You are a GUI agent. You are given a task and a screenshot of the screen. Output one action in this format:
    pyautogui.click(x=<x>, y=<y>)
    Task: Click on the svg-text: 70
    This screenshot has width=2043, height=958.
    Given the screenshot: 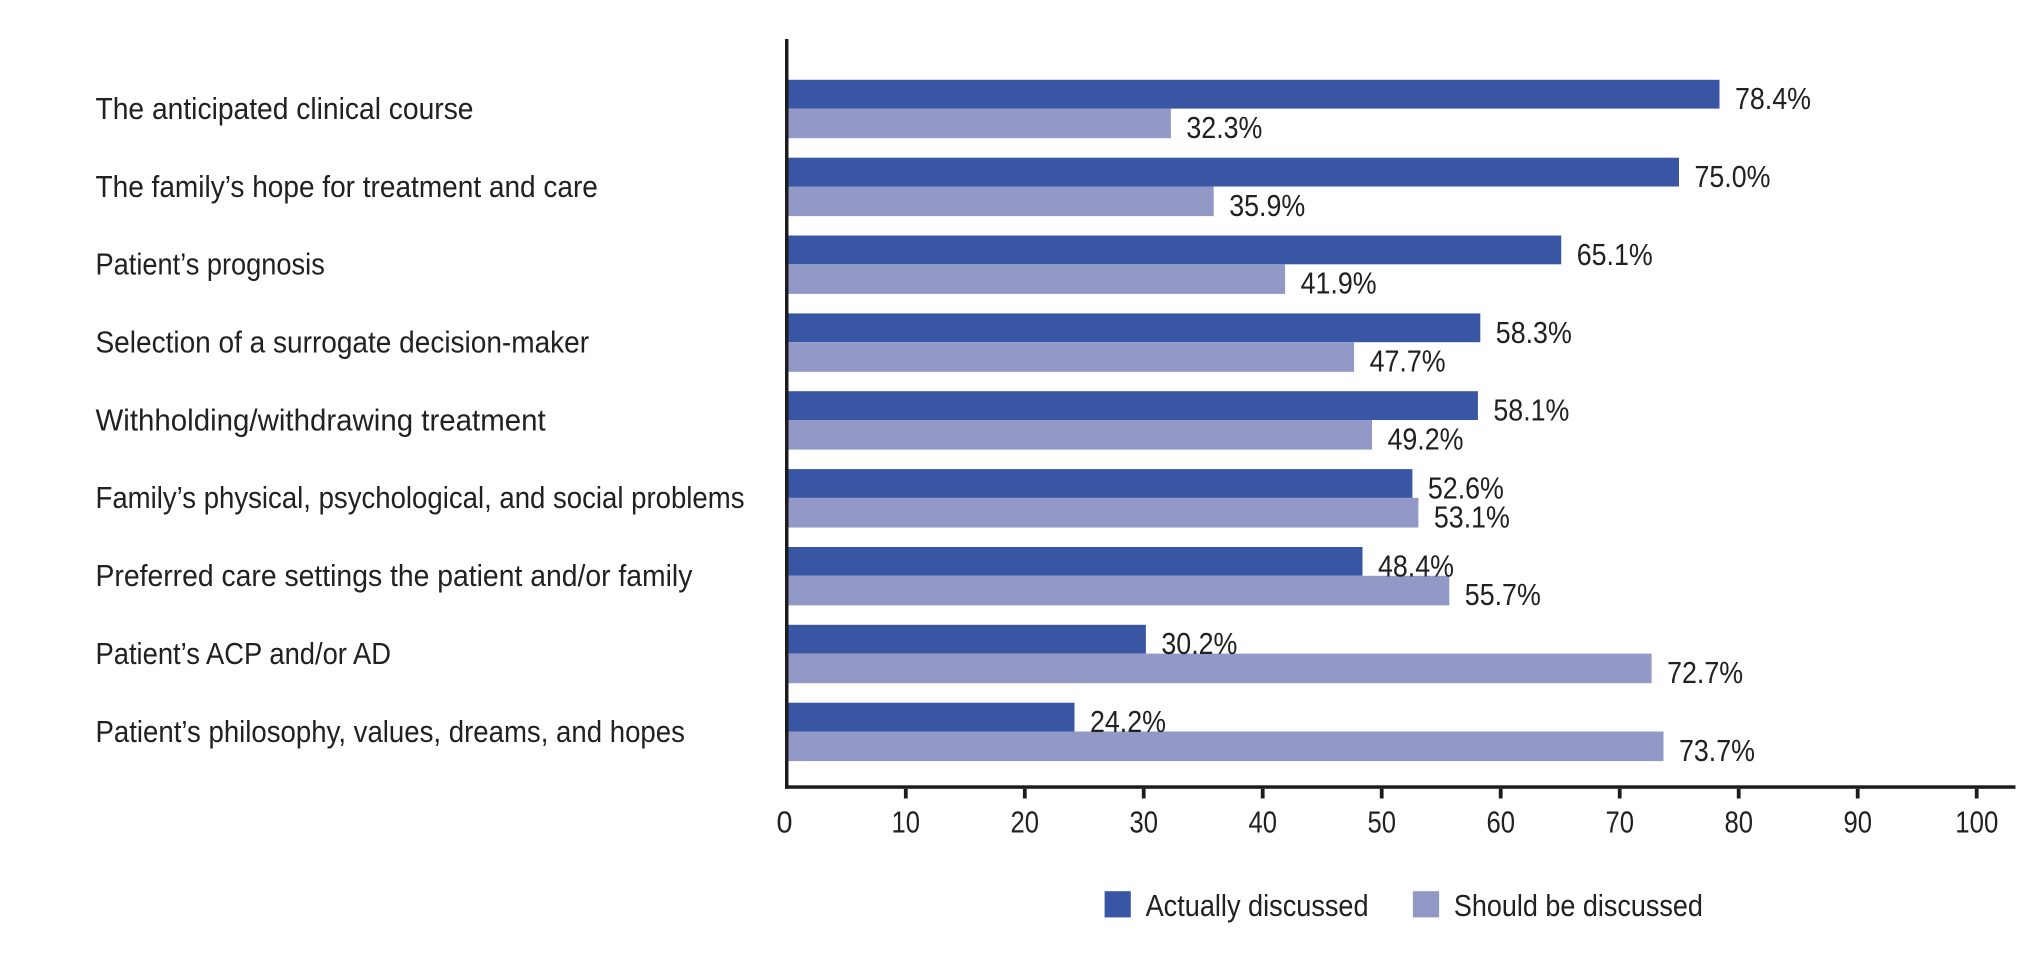 What is the action you would take?
    pyautogui.click(x=1620, y=822)
    